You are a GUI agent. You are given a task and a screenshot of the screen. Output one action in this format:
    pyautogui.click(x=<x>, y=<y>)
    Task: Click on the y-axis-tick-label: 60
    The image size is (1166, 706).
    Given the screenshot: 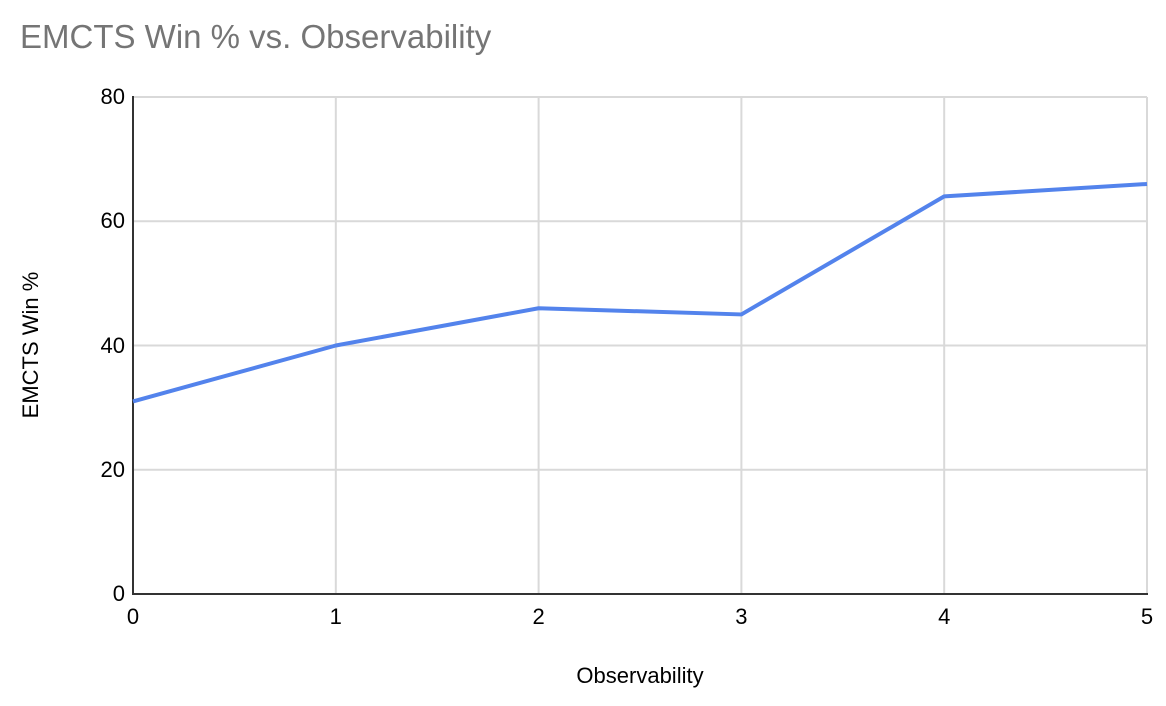 What is the action you would take?
    pyautogui.click(x=112, y=221)
    